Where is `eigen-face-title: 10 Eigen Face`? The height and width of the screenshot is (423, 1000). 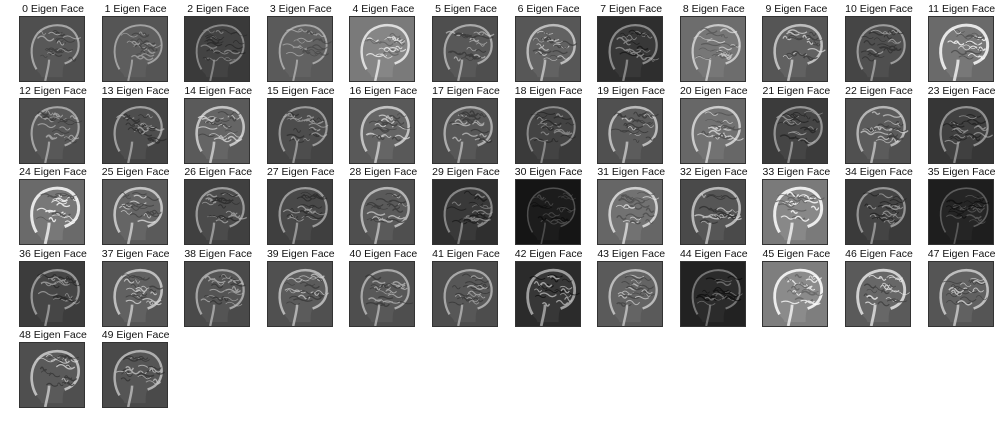
eigen-face-title: 10 Eigen Face is located at coordinates (879, 9).